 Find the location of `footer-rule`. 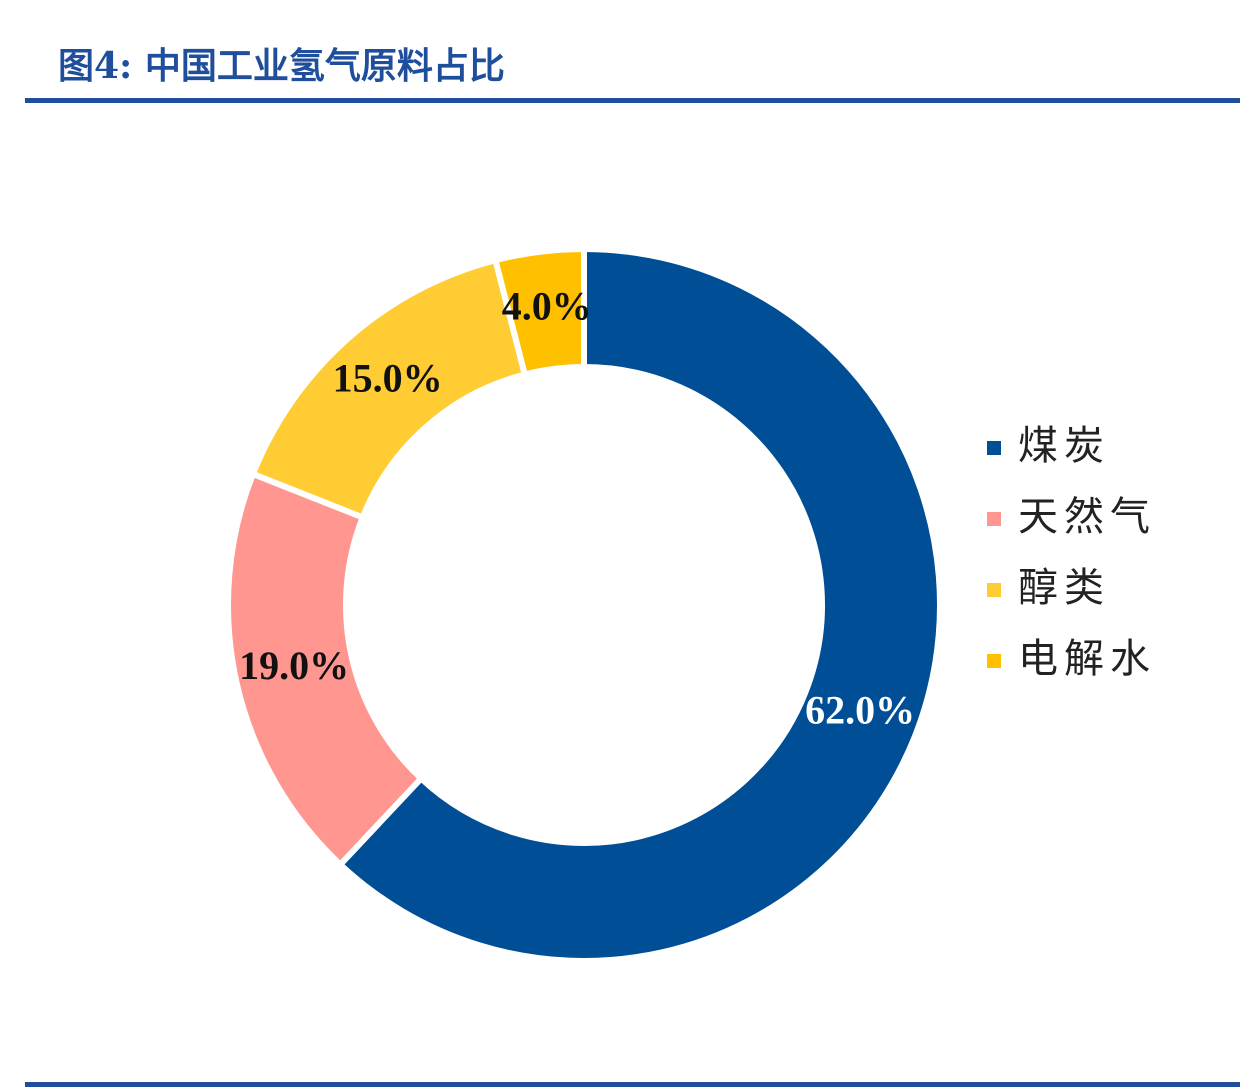

footer-rule is located at coordinates (632, 1084).